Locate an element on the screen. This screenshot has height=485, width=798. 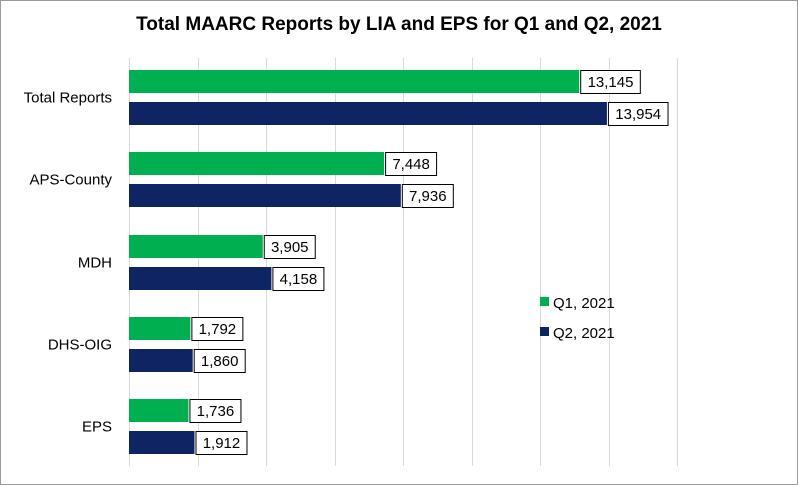
data-label: 7,936 is located at coordinates (428, 196).